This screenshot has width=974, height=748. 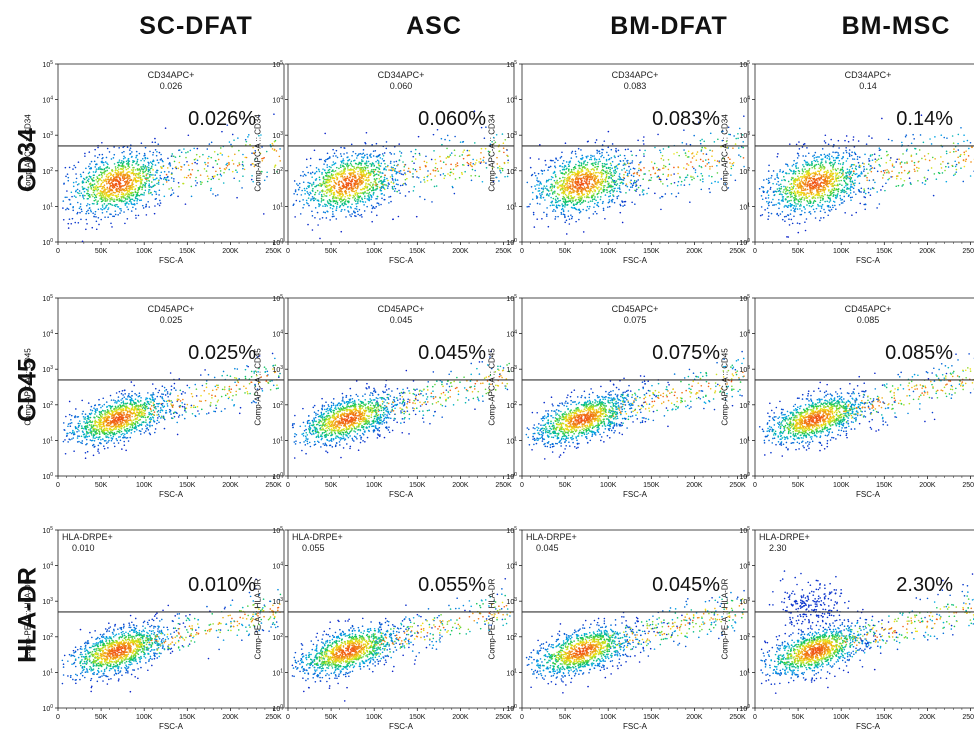 I want to click on x-tick-label: 0, so click(x=58, y=251).